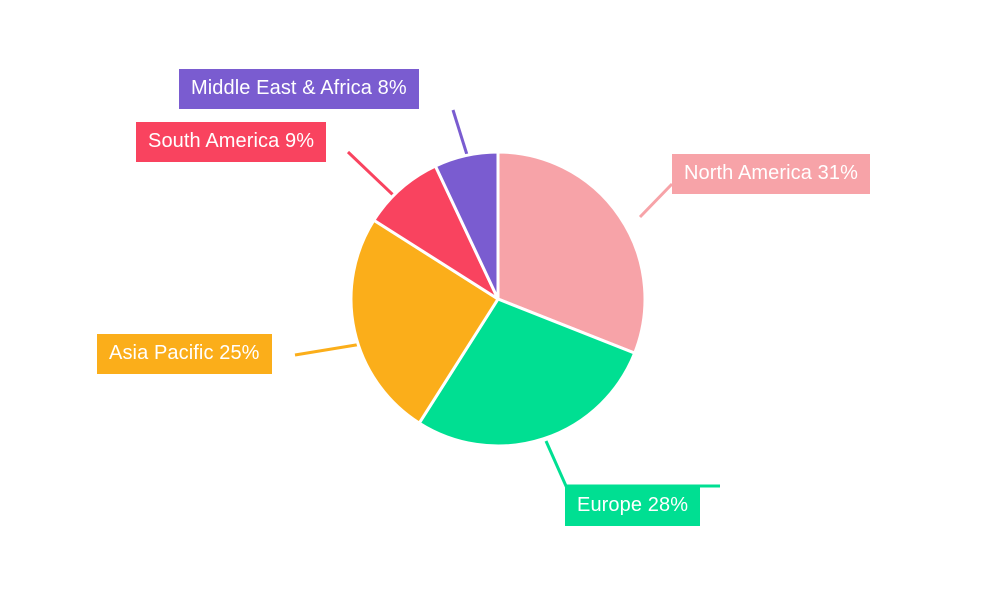  I want to click on pie-slice-asia-pacific, so click(424, 321).